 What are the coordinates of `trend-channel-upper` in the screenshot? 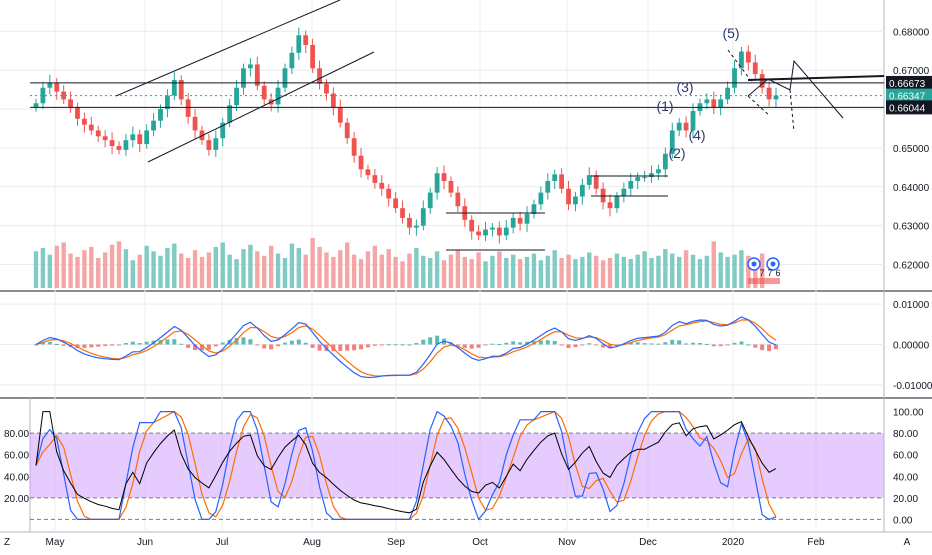 It's located at (228, 48).